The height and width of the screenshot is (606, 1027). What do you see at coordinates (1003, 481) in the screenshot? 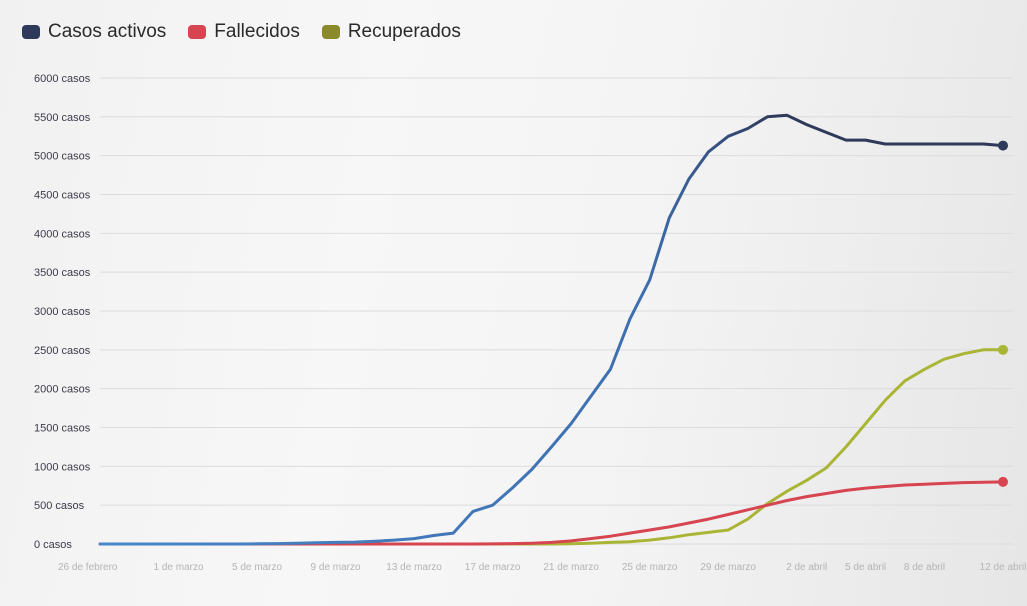
I see `series-endpoint-fallecidos` at bounding box center [1003, 481].